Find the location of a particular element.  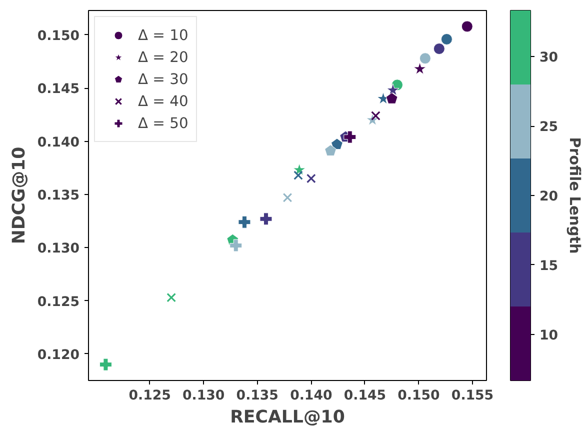

x-tick-label: 0.130 is located at coordinates (203, 396).